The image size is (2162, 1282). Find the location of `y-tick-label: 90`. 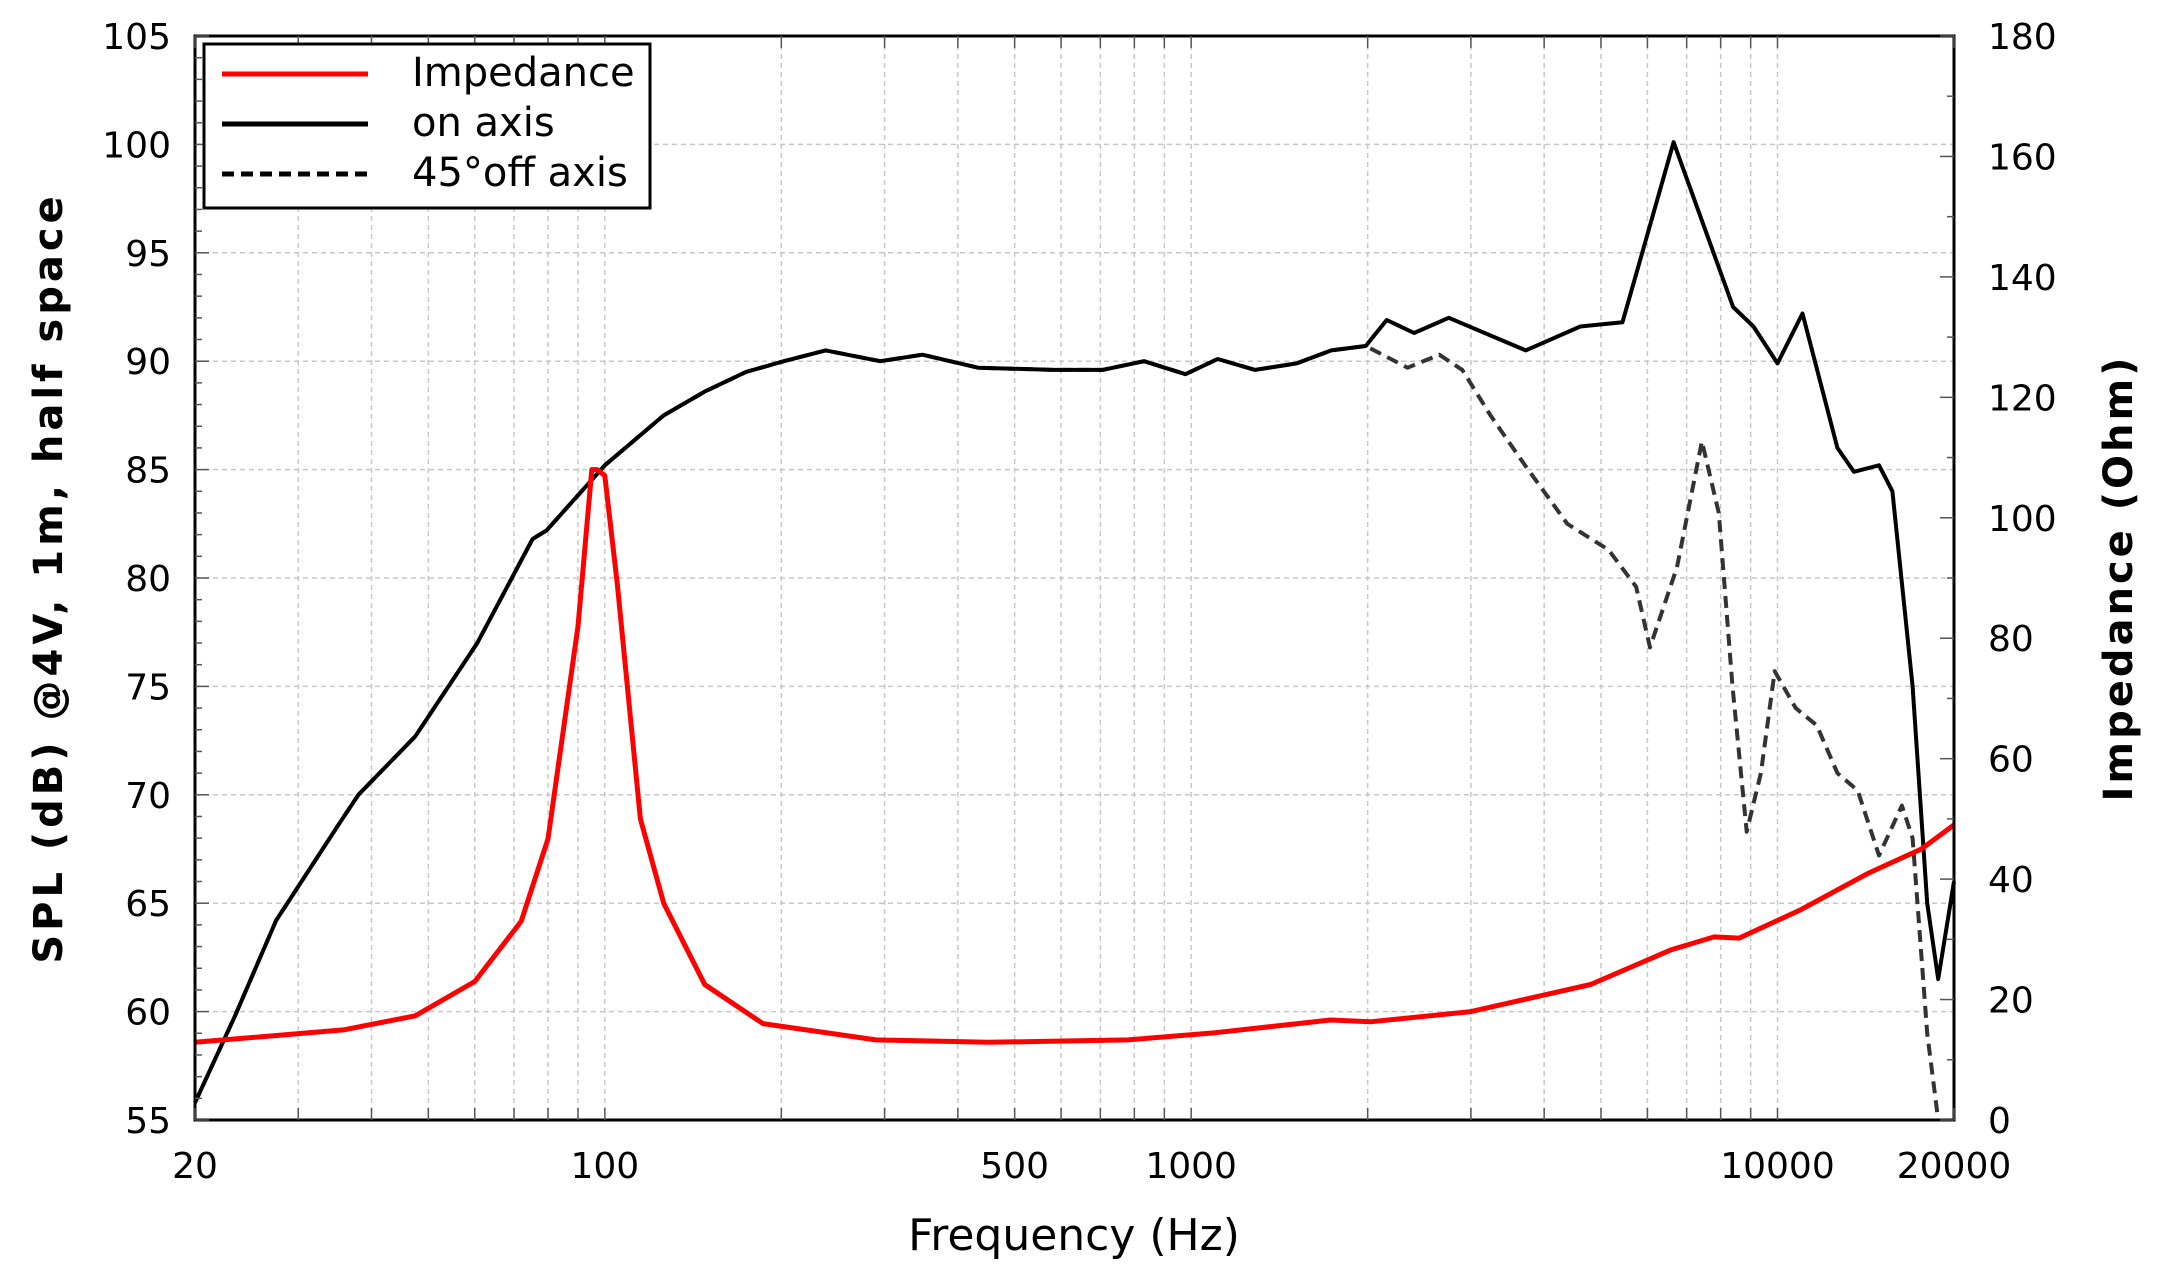

y-tick-label: 90 is located at coordinates (148, 362).